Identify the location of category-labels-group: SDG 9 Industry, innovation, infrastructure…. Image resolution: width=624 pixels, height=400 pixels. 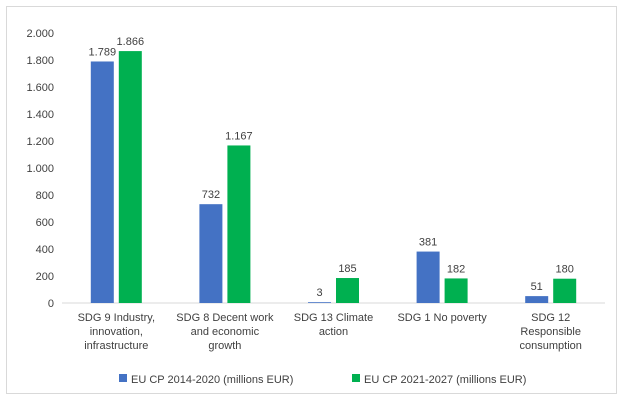
(330, 332).